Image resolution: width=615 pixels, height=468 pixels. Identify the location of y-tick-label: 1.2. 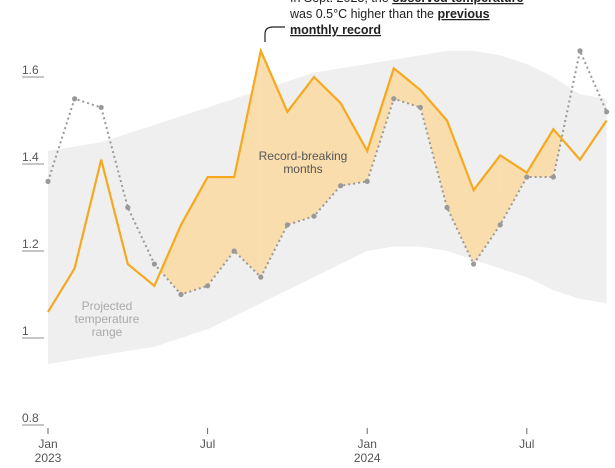
(30, 244).